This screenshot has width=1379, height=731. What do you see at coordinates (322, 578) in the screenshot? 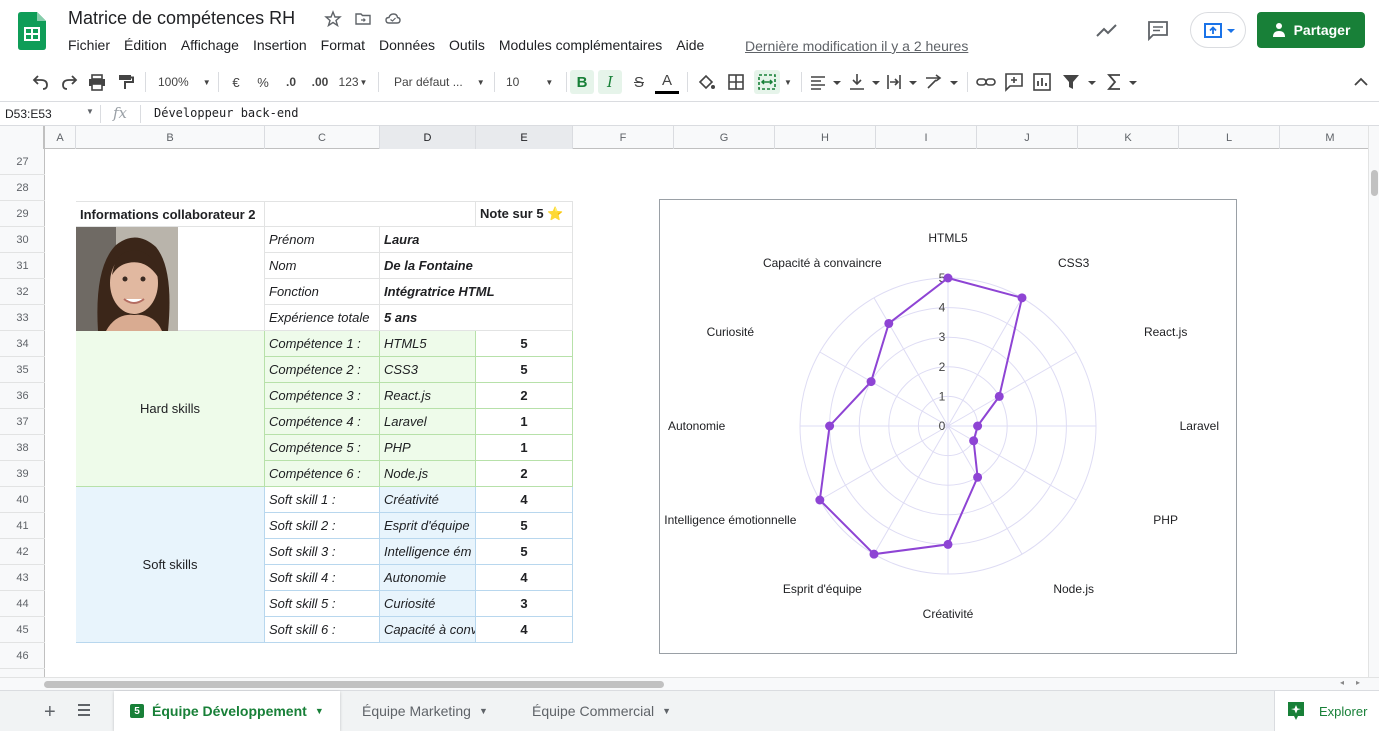
I see `skill-label: Soft skill 4 :` at bounding box center [322, 578].